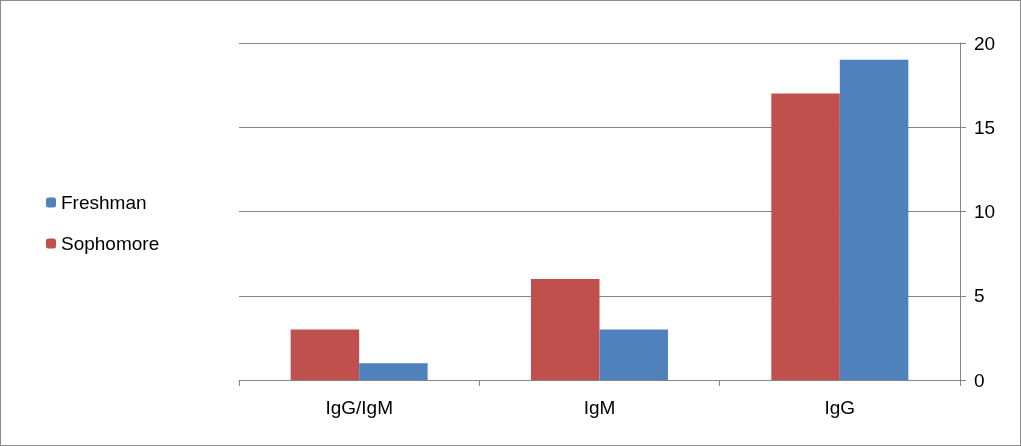 The image size is (1021, 446). Describe the element at coordinates (104, 202) in the screenshot. I see `legend-label: Freshman` at that location.